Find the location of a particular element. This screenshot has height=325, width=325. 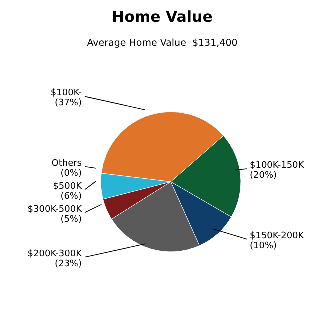

slice-label: $100K-150K is located at coordinates (278, 165).